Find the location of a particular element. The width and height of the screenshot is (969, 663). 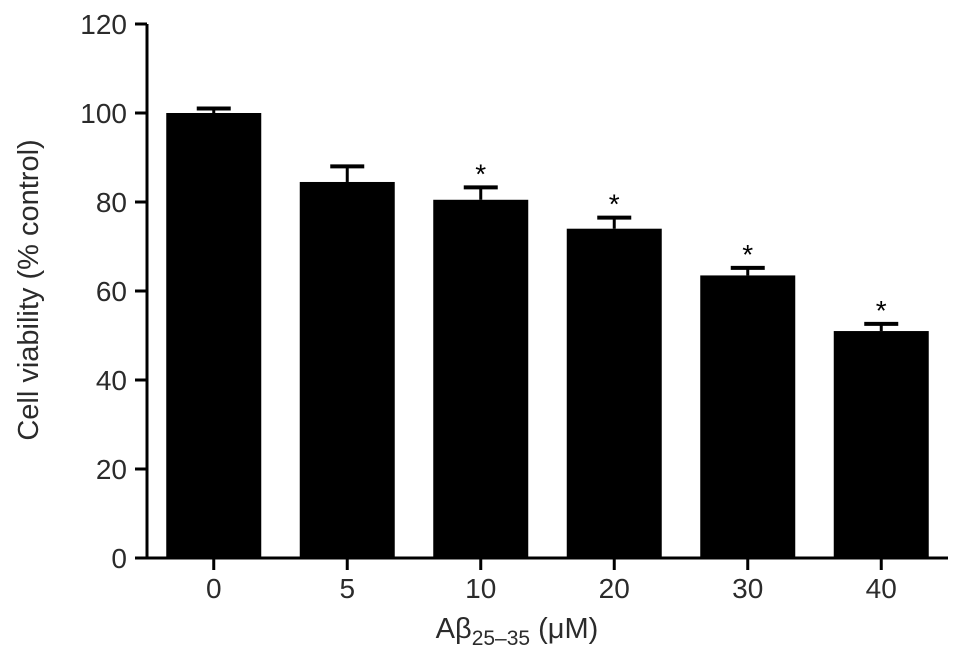

y-tick-label: 60 is located at coordinates (111, 291).